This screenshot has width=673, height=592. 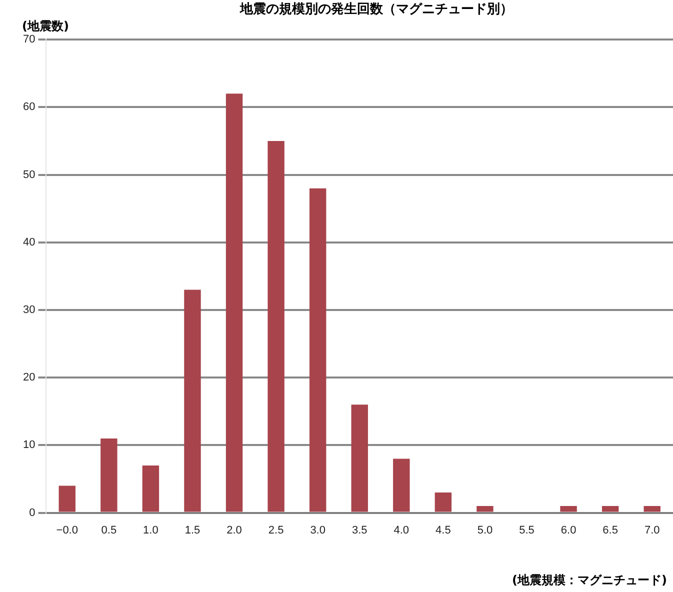 What do you see at coordinates (32, 512) in the screenshot?
I see `y-tick-label: 0` at bounding box center [32, 512].